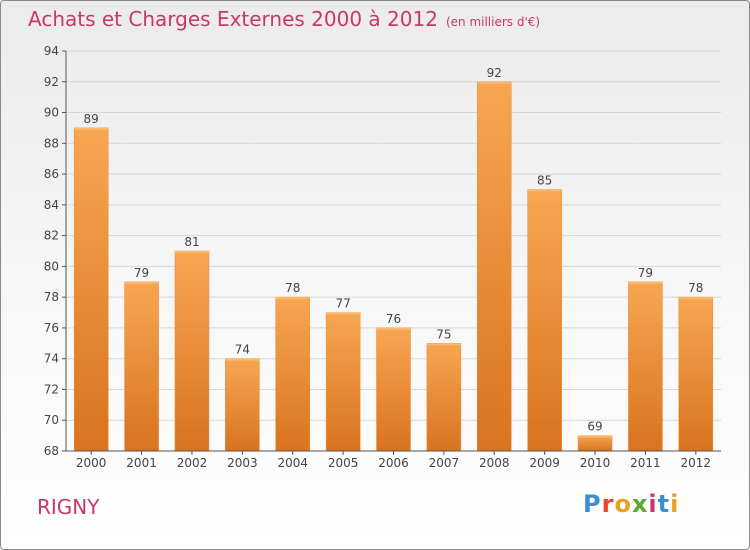 The image size is (750, 550). I want to click on y-tick-label: 68, so click(51, 451).